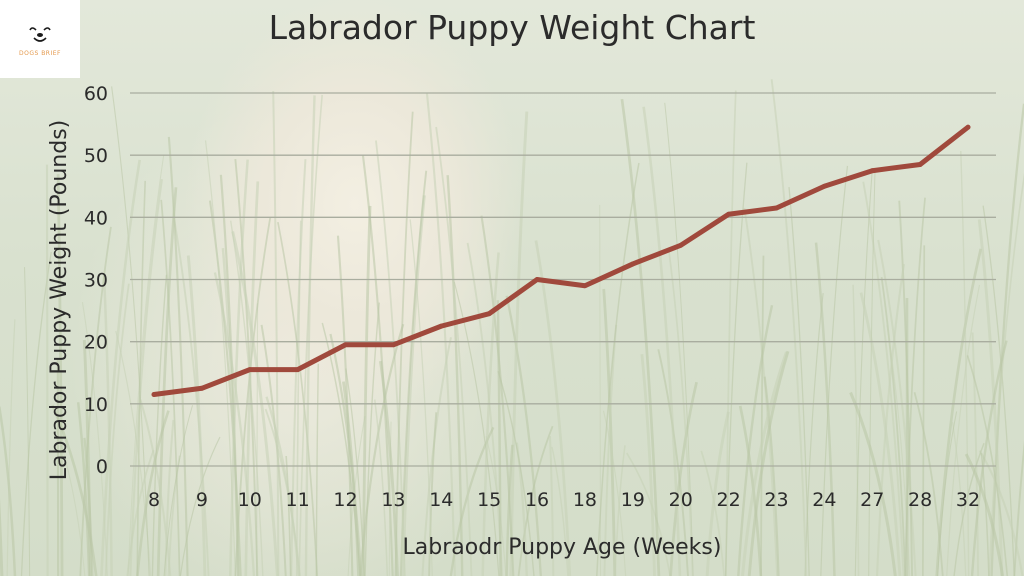 This screenshot has height=576, width=1024. What do you see at coordinates (728, 500) in the screenshot?
I see `x-tick-label: 22` at bounding box center [728, 500].